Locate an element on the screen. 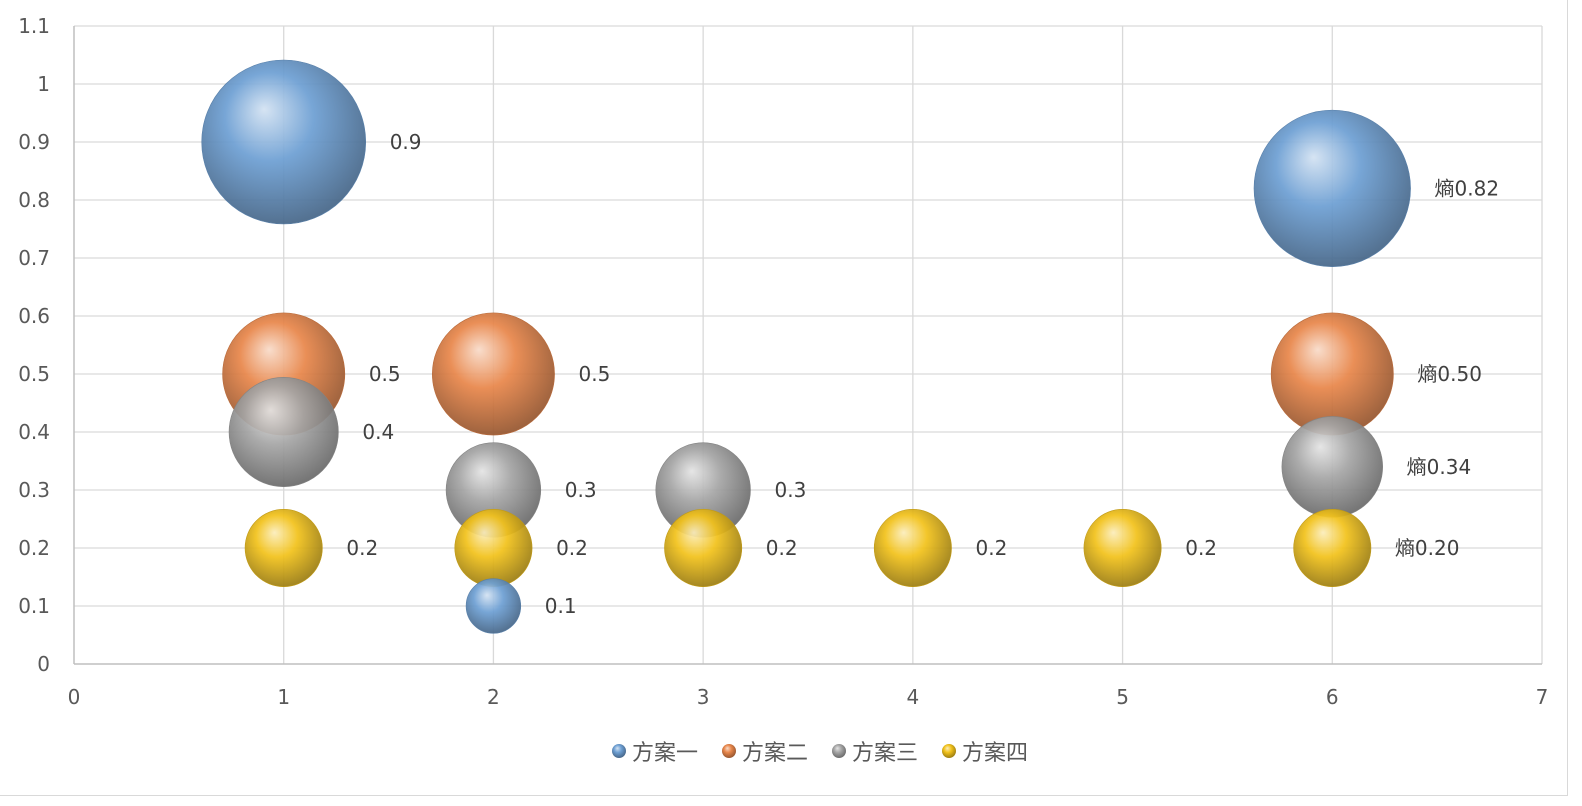 The width and height of the screenshot is (1582, 806). legend-item: 方案三 is located at coordinates (875, 753).